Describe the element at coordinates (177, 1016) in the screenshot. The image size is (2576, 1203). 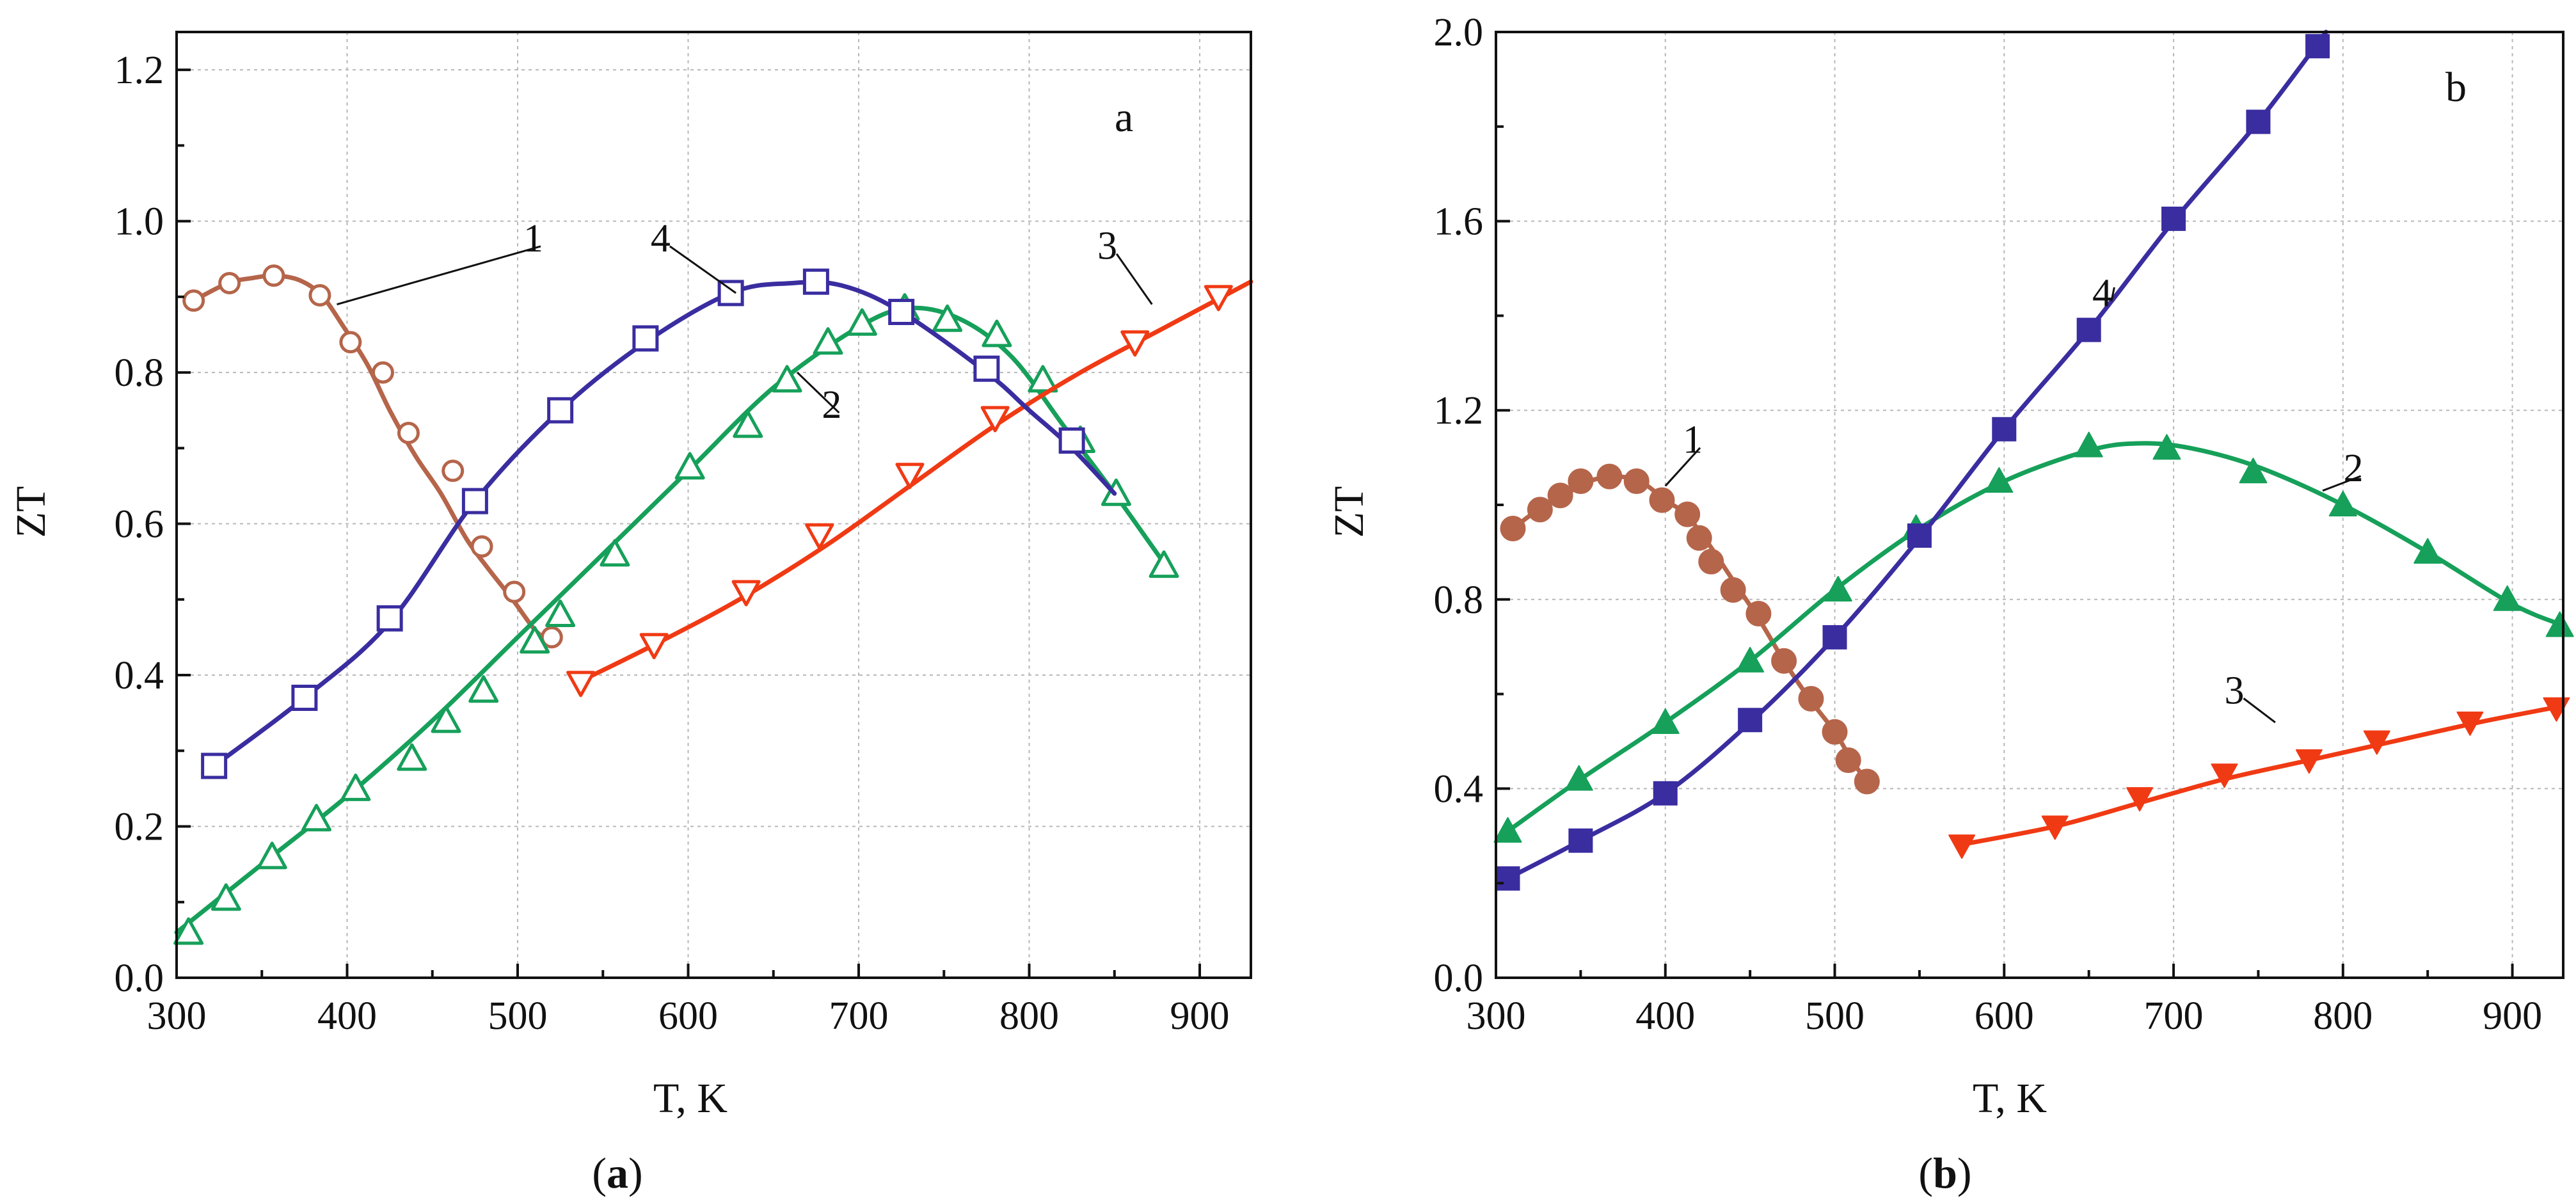
I see `panel-a-x-tick-label: 300` at that location.